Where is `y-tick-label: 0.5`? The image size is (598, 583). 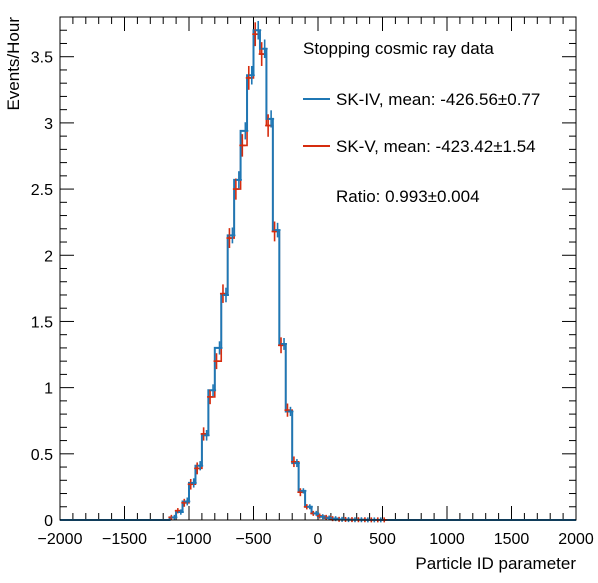 y-tick-label: 0.5 is located at coordinates (42, 455).